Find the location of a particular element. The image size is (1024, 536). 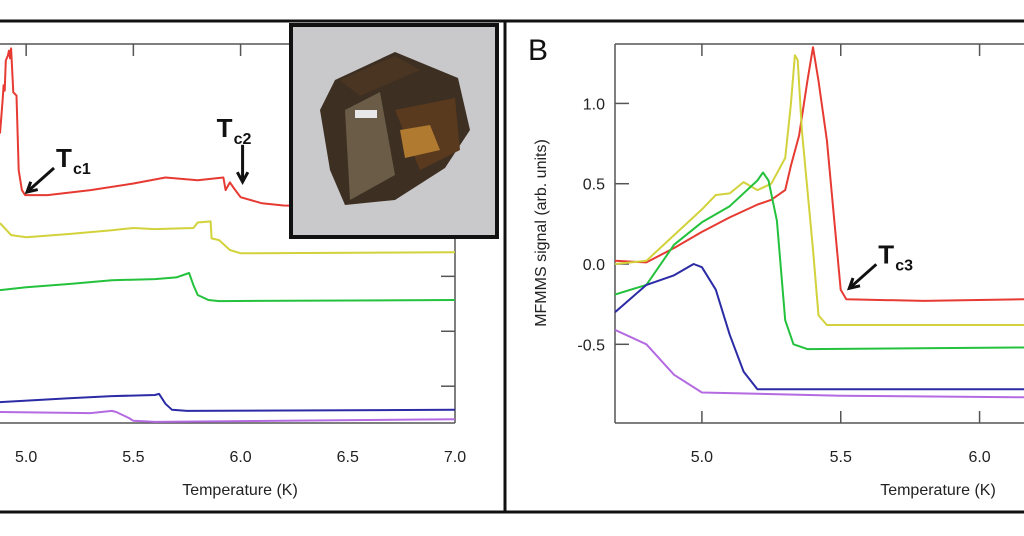

annotation-subscript: c3 is located at coordinates (904, 265).